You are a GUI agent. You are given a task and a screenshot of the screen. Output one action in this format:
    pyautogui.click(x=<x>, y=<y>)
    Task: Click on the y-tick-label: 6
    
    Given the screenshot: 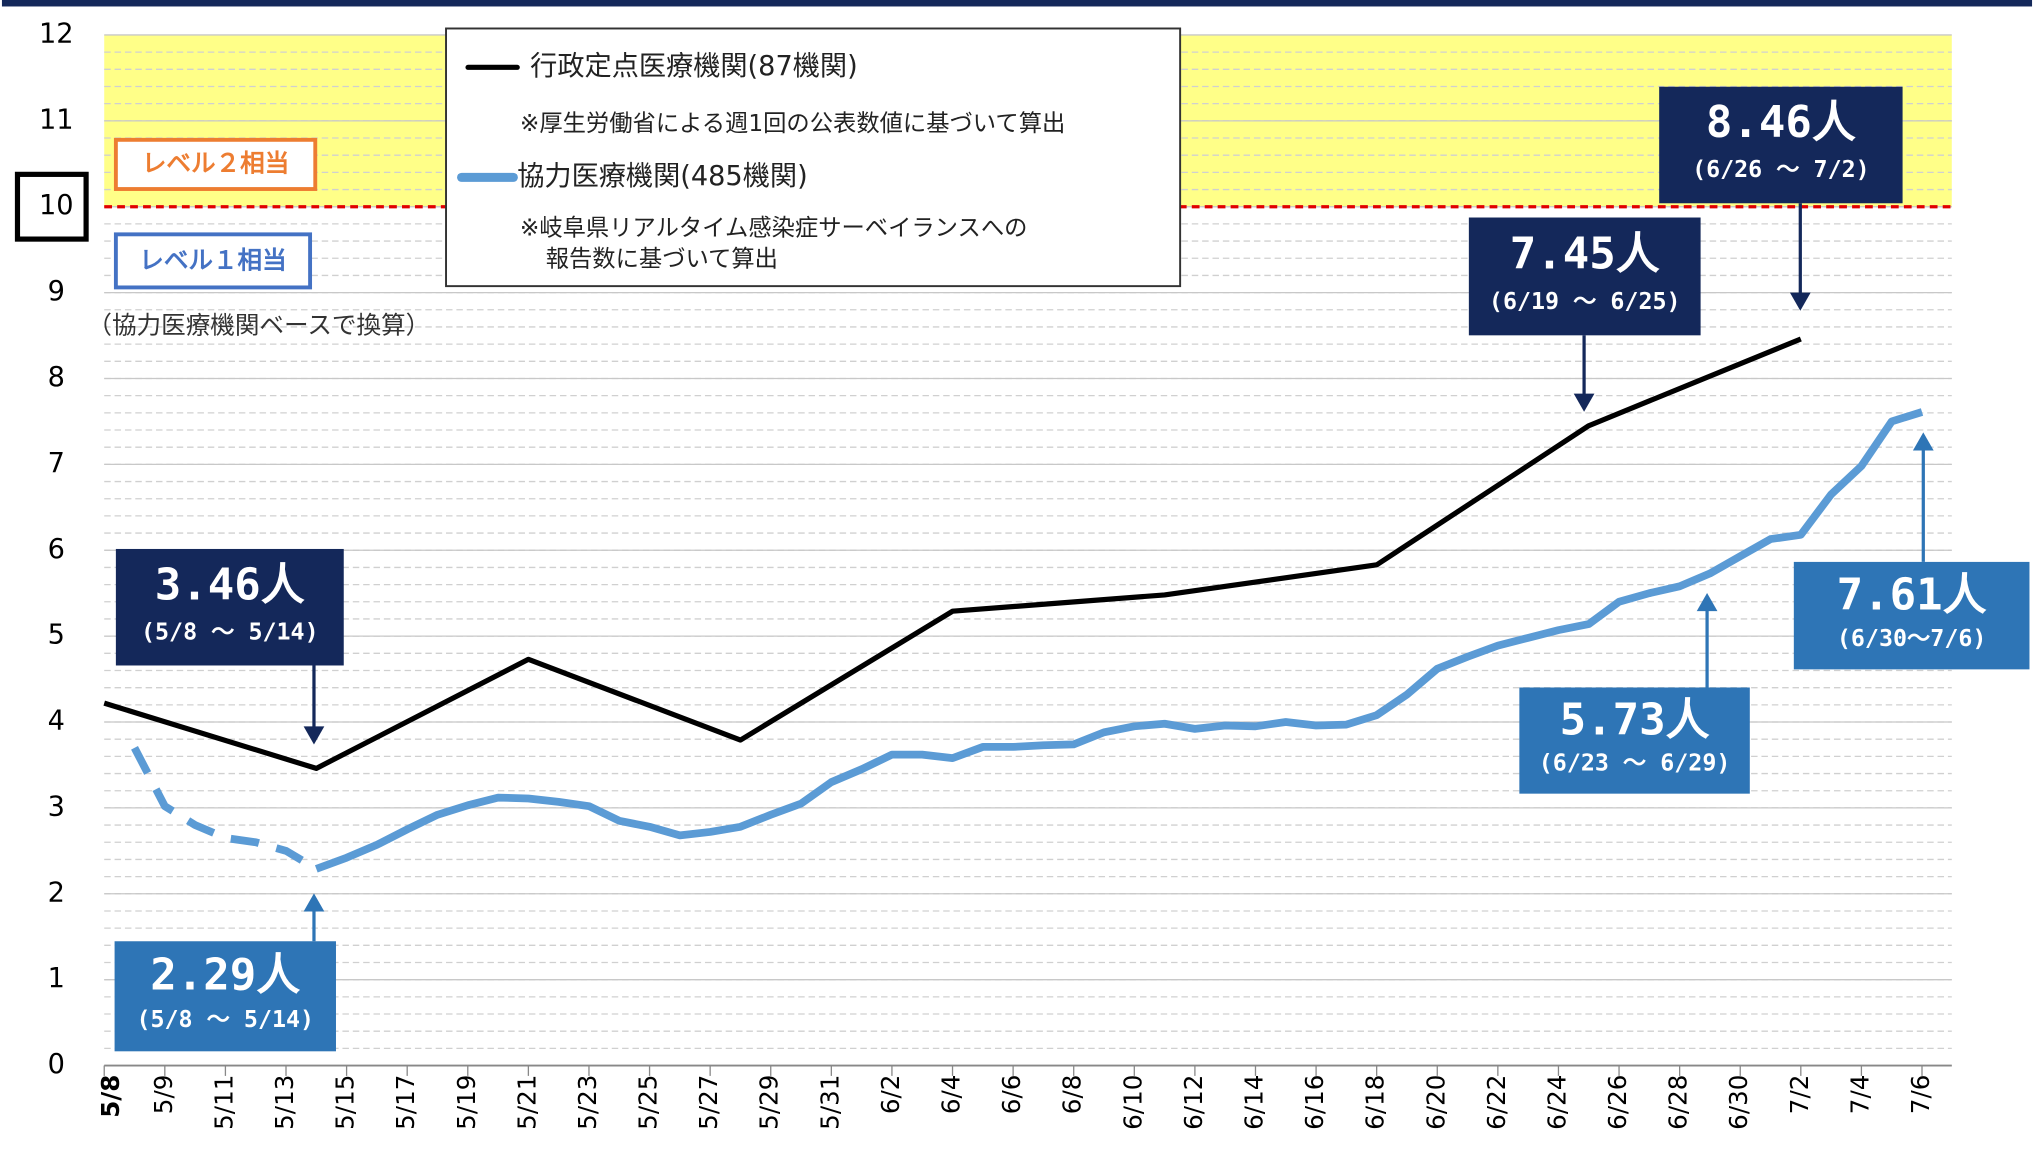 What is the action you would take?
    pyautogui.click(x=56, y=549)
    